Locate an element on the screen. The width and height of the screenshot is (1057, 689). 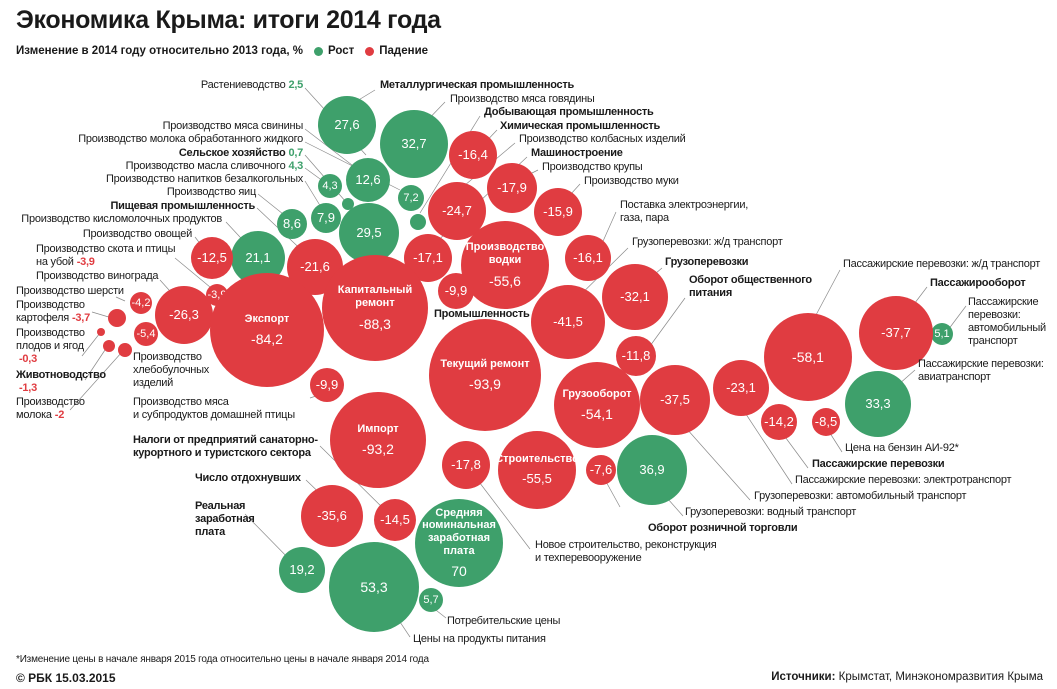
category-label-text: Производство мяса свинины is located at coordinates (233, 126).